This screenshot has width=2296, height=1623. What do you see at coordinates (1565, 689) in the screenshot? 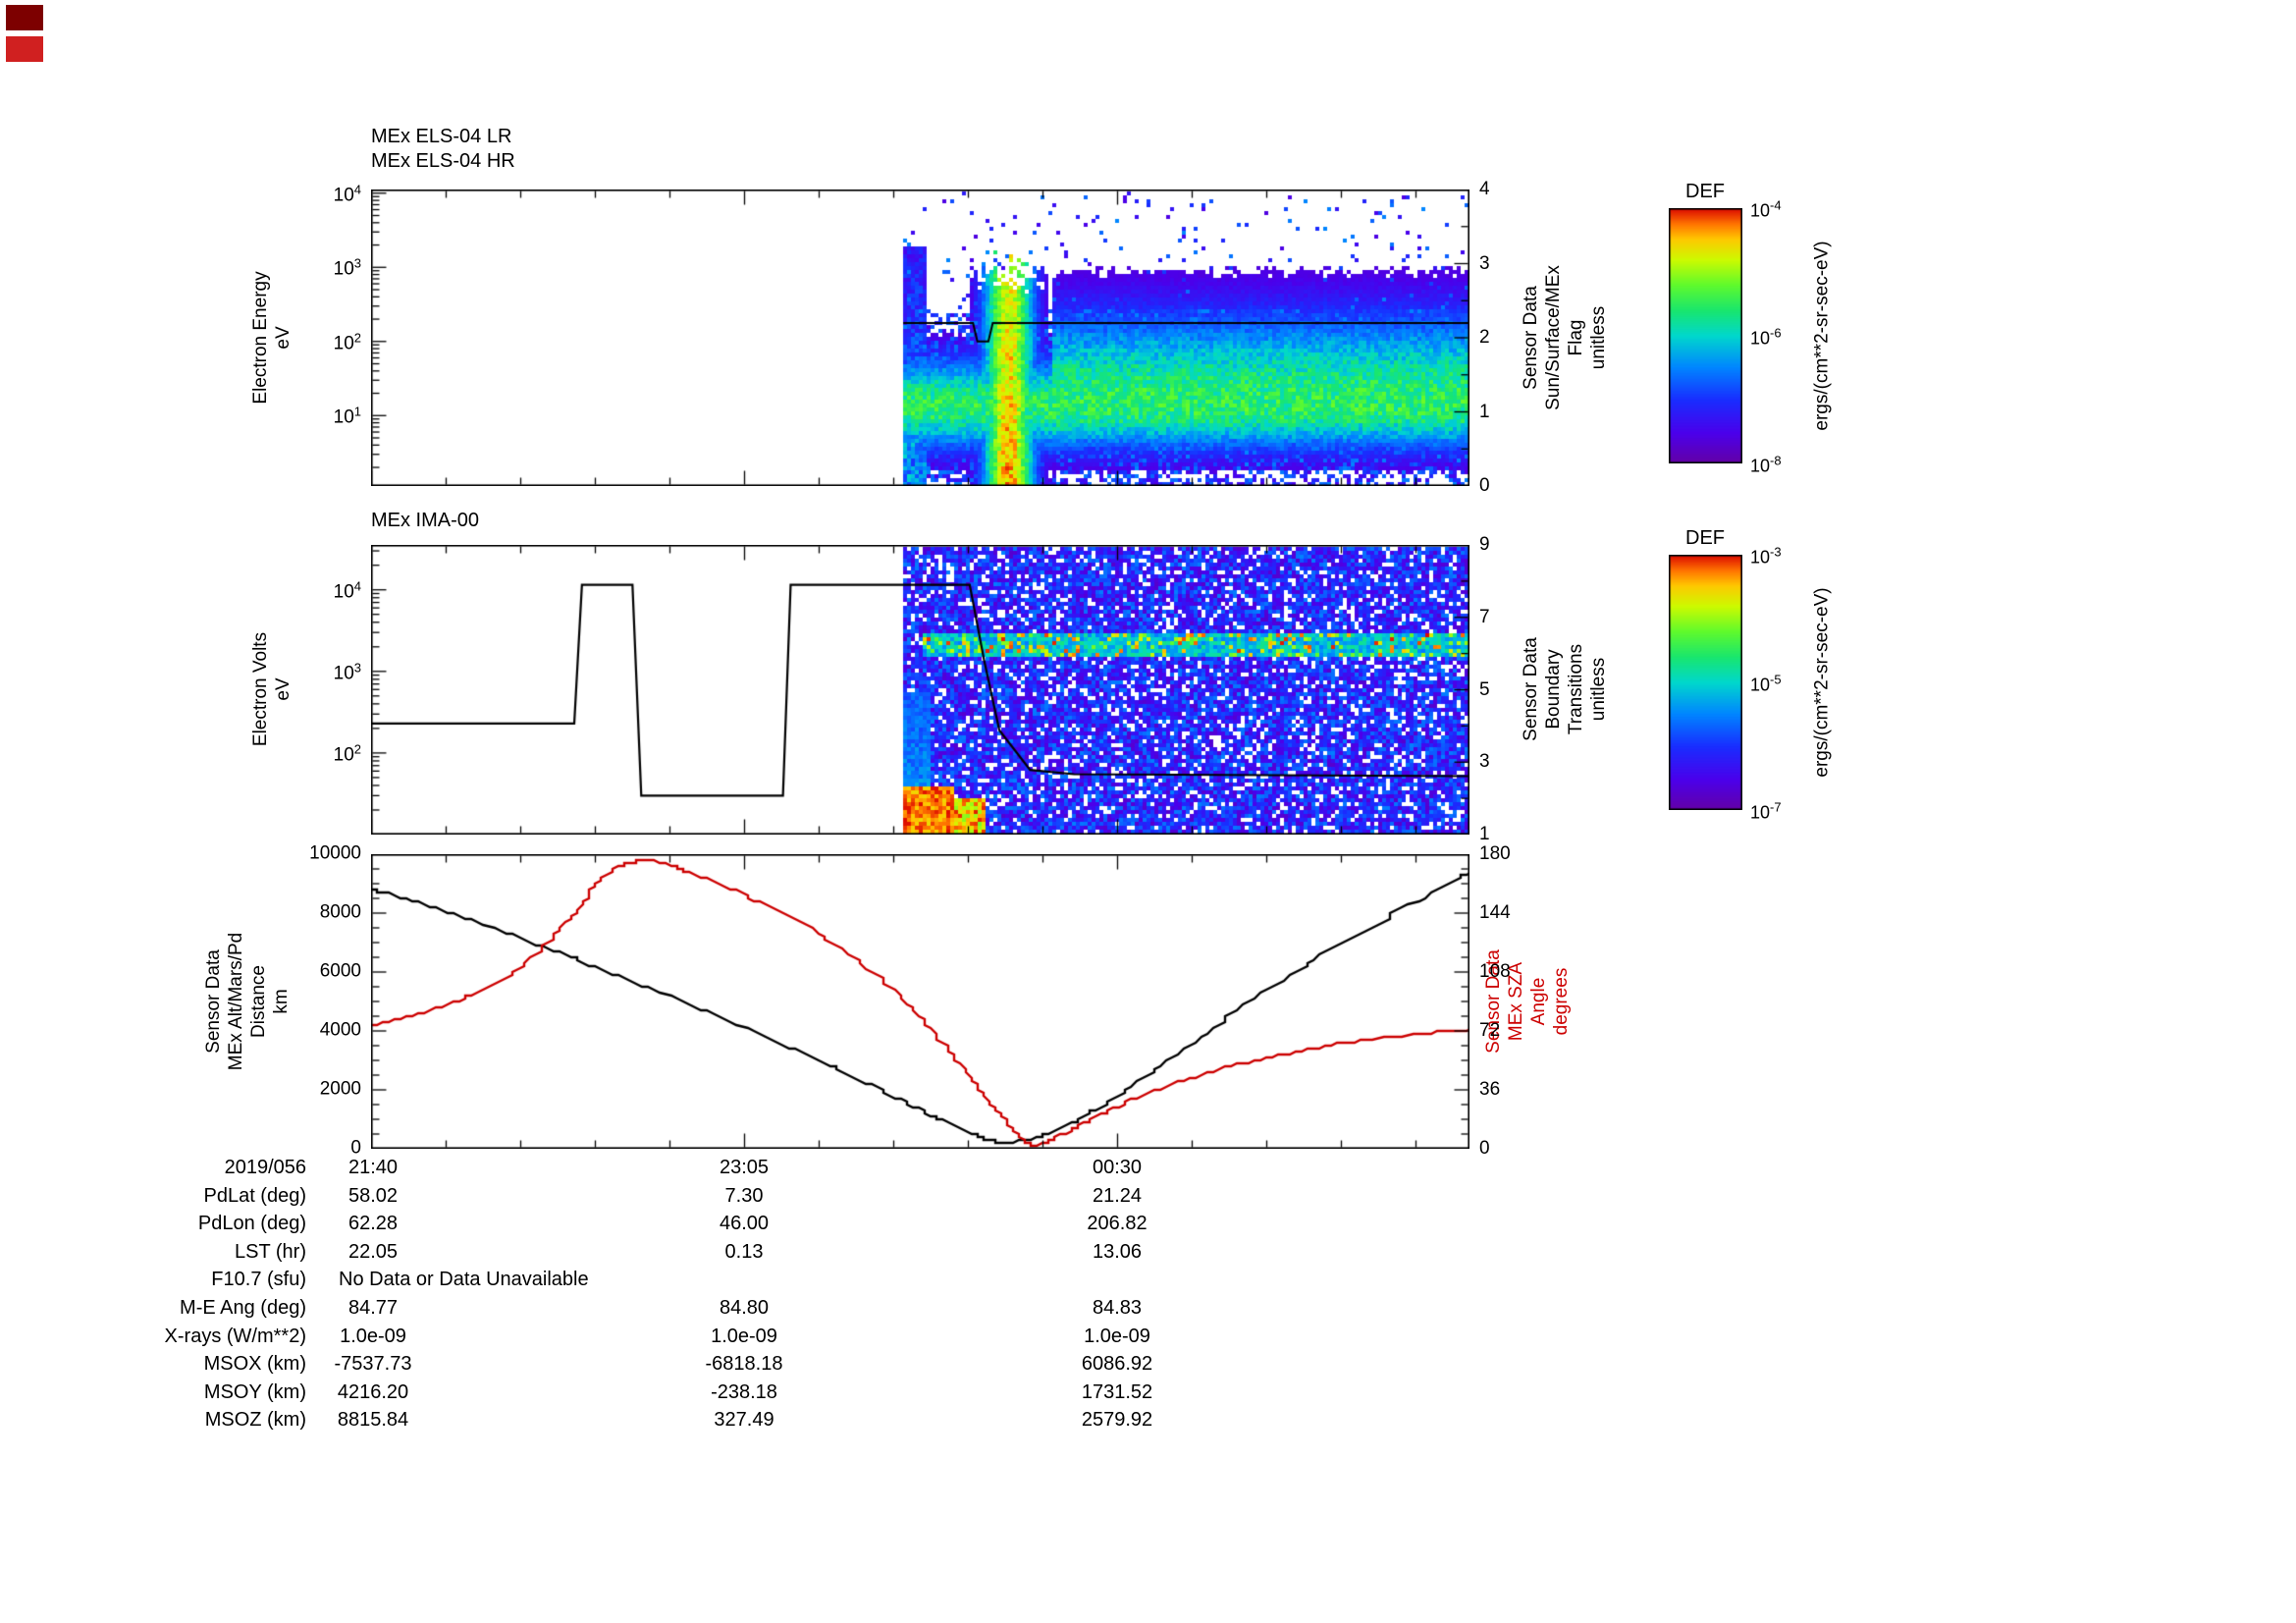
I see `ima-right-axis-label: Sensor Data Boundary Transitions unitless` at bounding box center [1565, 689].